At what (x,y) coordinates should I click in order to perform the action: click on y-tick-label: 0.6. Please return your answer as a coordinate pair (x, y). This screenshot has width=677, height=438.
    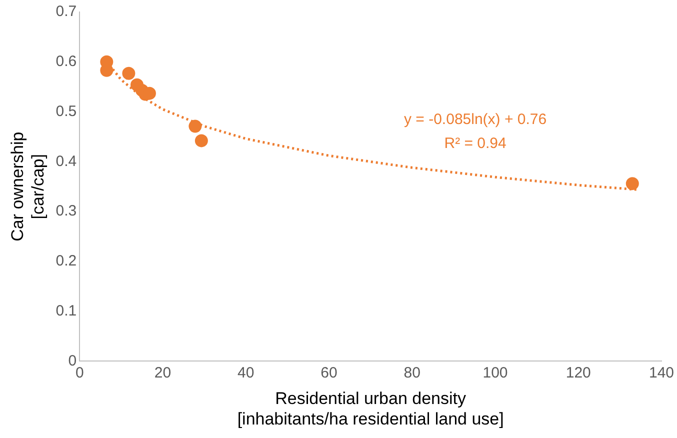
    Looking at the image, I should click on (66, 61).